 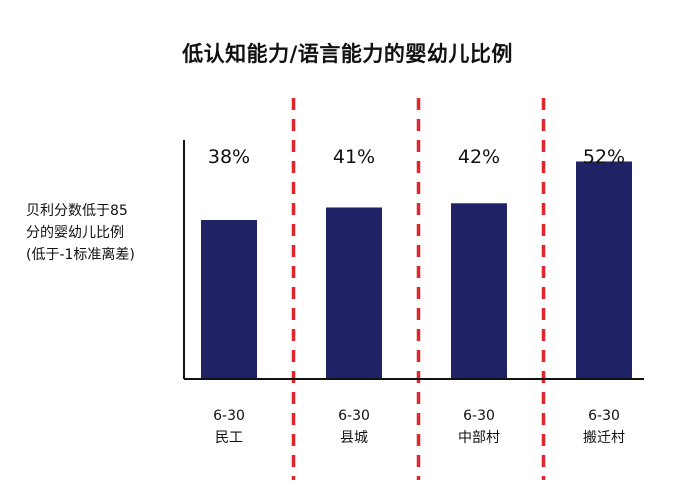 I want to click on bar-value-label: 42%, so click(x=479, y=157).